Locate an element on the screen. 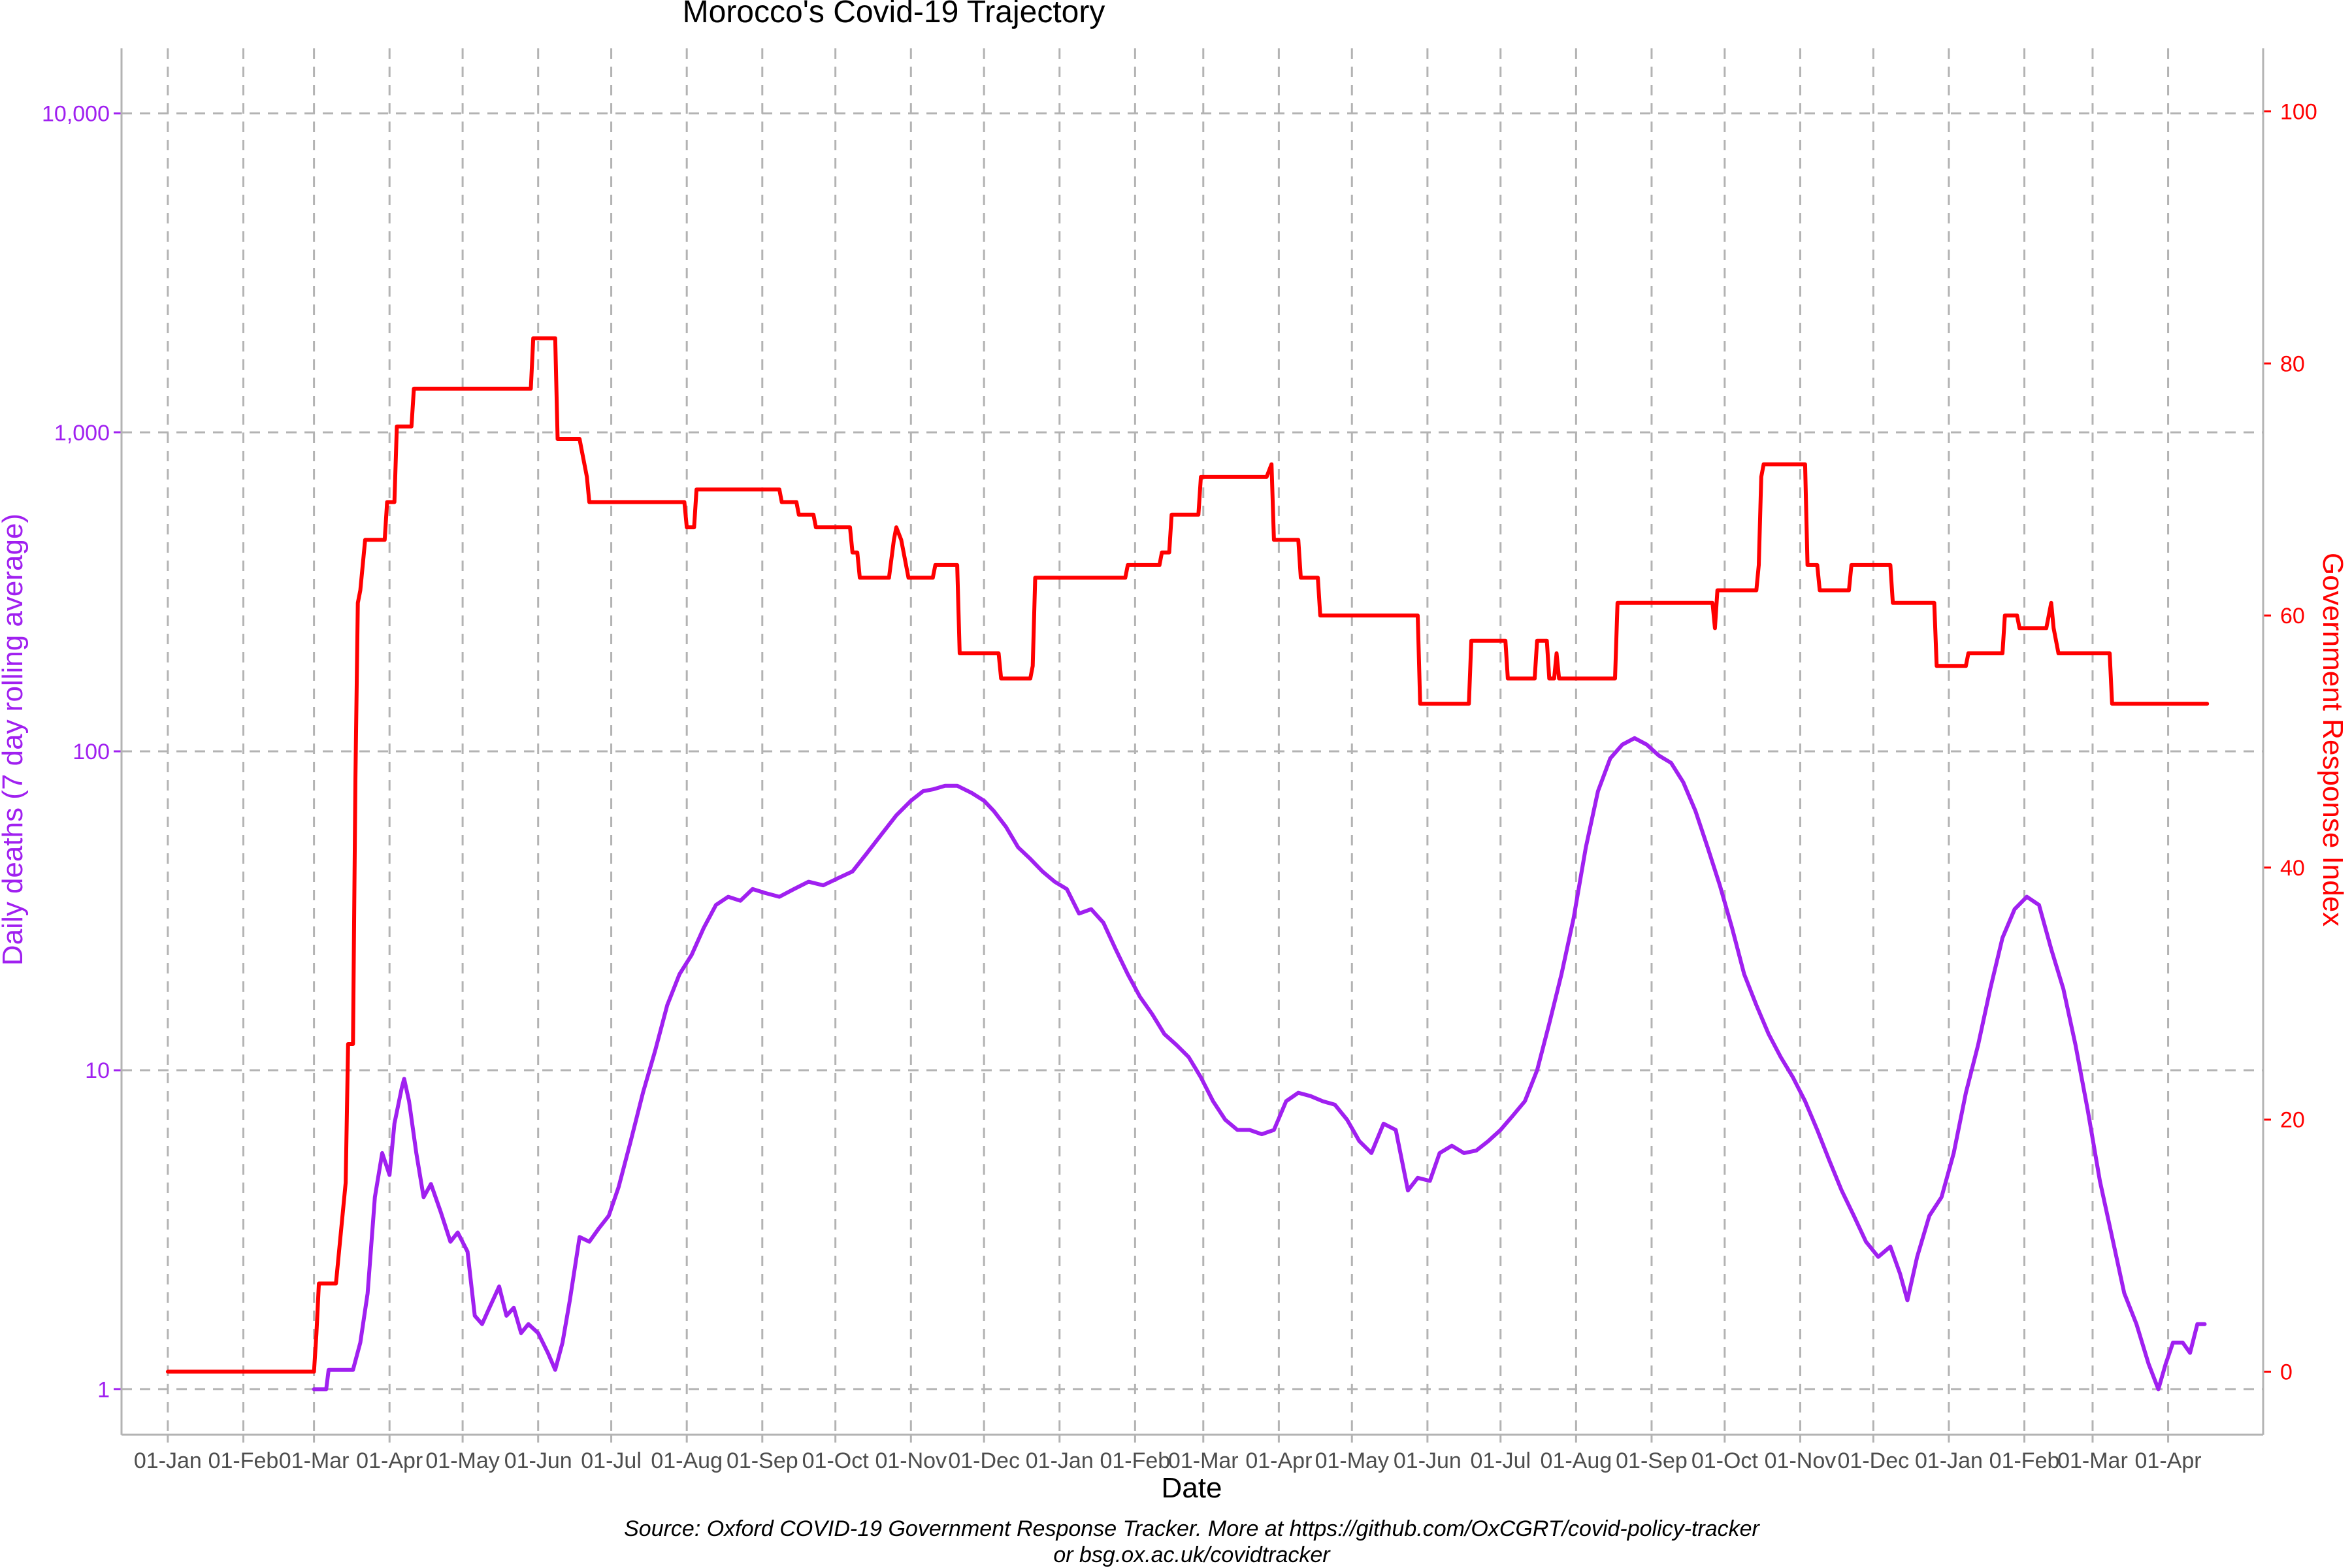 The image size is (2352, 1568). caption-link: or bsg.ox.ac.uk/covidtracker is located at coordinates (1192, 1555).